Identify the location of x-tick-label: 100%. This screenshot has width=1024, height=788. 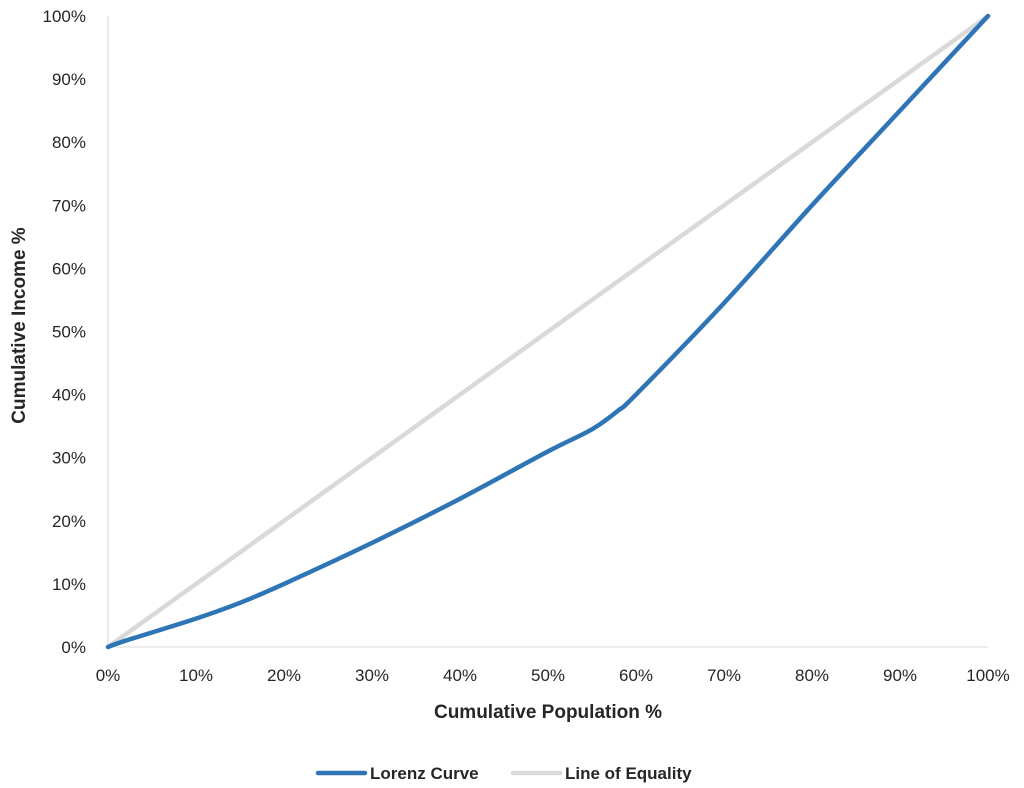
(987, 675).